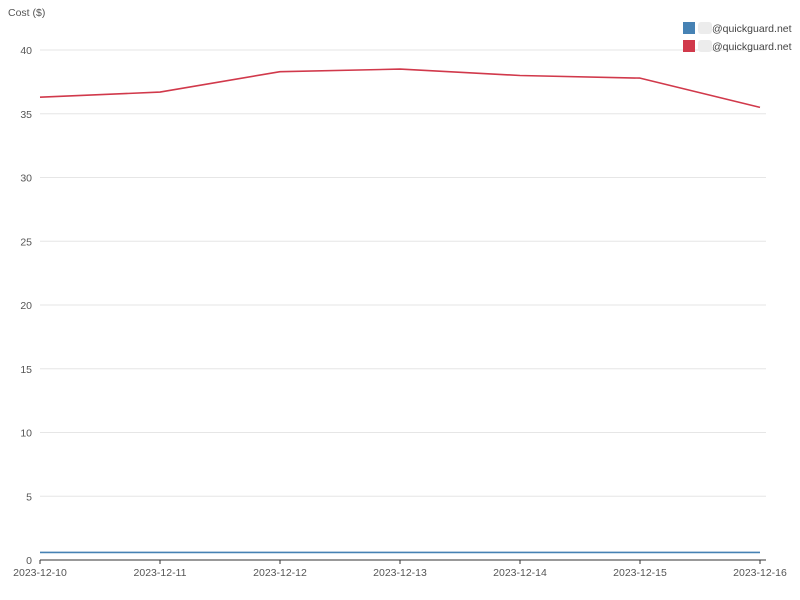 This screenshot has height=600, width=800. What do you see at coordinates (26, 370) in the screenshot?
I see `y-tick-label: 15` at bounding box center [26, 370].